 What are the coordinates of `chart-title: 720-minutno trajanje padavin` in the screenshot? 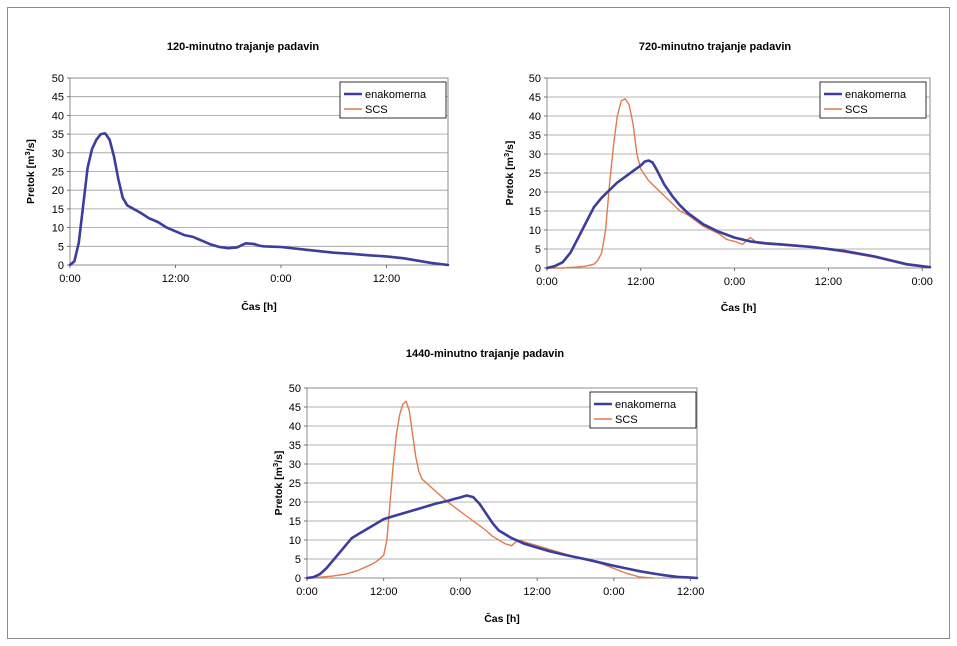 It's located at (715, 47).